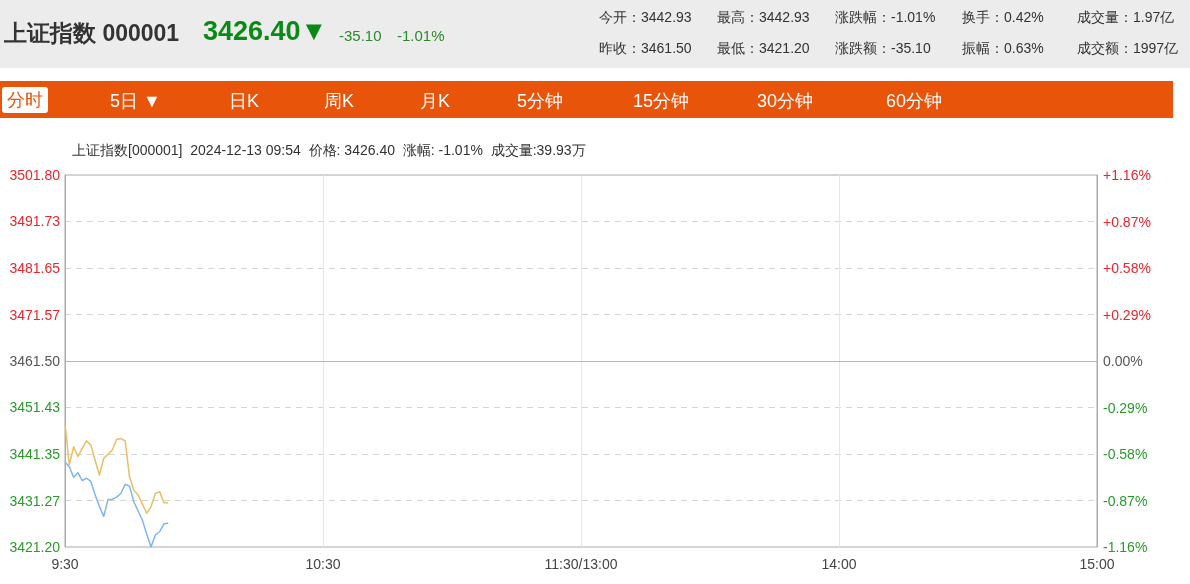 Image resolution: width=1190 pixels, height=584 pixels. I want to click on y-tick-label: 3451.43, so click(35, 407).